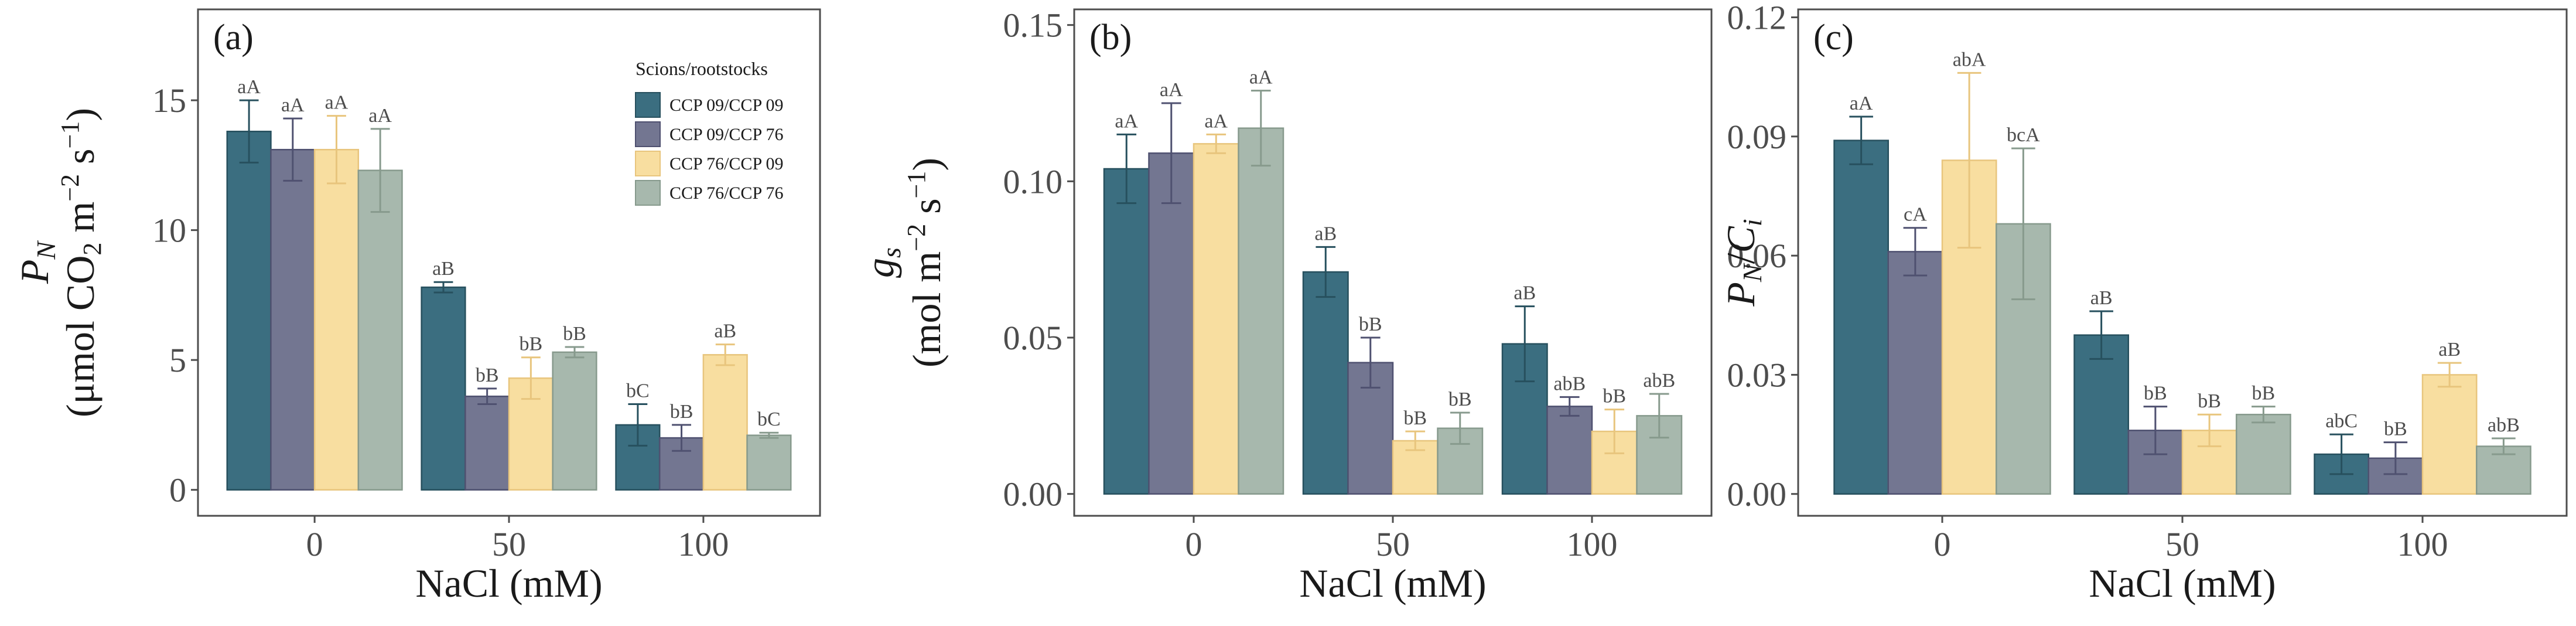  What do you see at coordinates (70, 135) in the screenshot?
I see `y-unit-superscript: −1` at bounding box center [70, 135].